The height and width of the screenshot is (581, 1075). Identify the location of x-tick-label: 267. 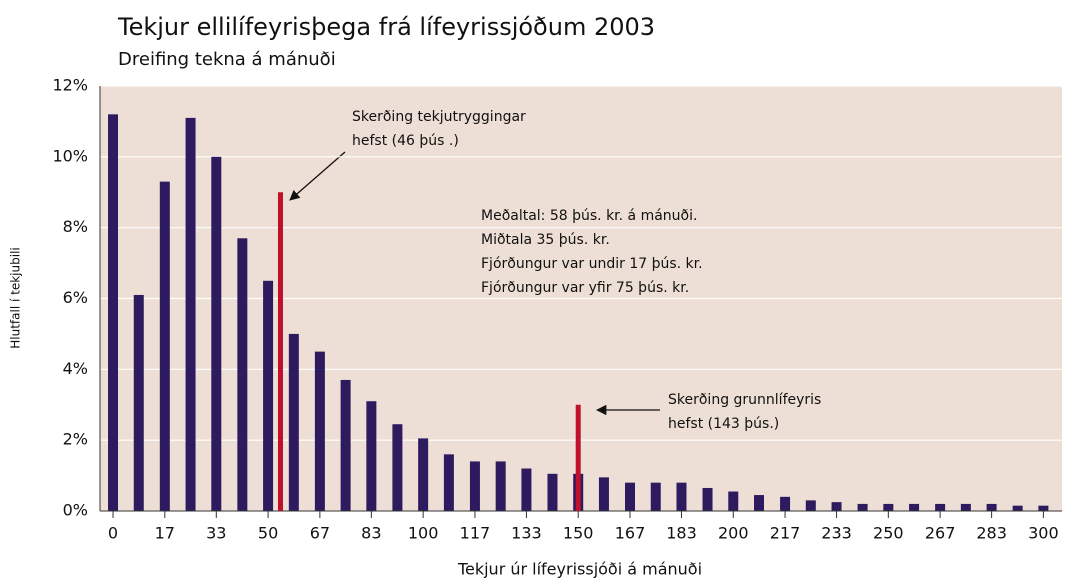
(940, 533).